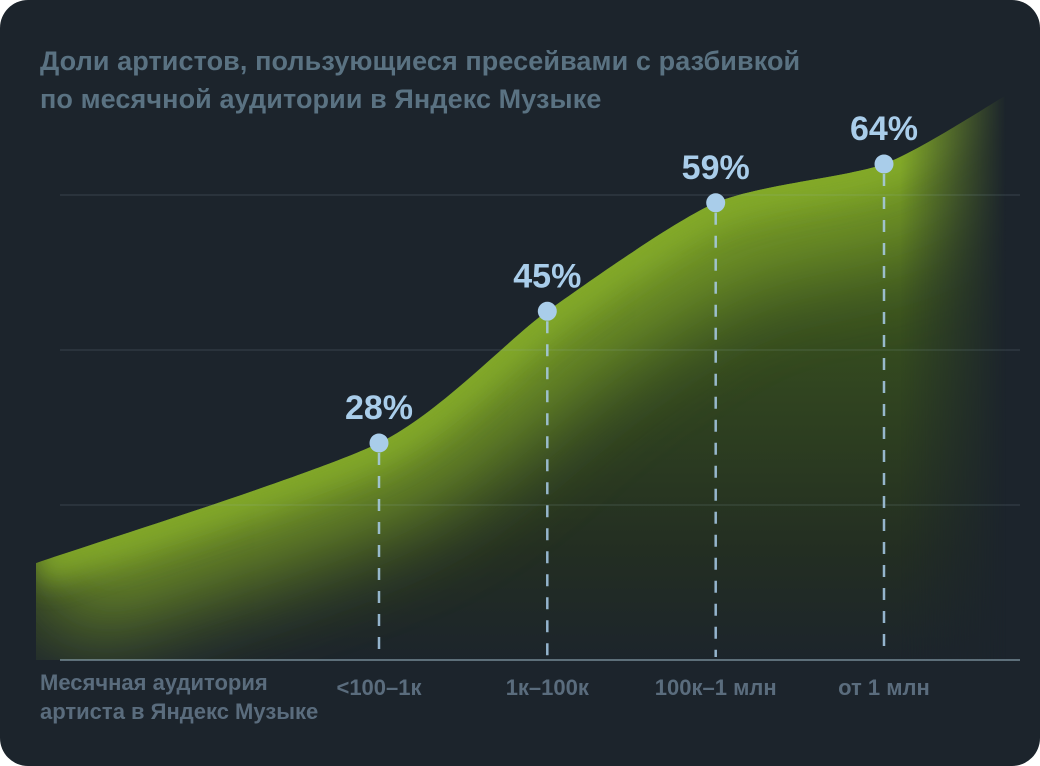 The width and height of the screenshot is (1040, 766). Describe the element at coordinates (716, 687) in the screenshot. I see `x-tick-label: 100к–1 млн` at that location.